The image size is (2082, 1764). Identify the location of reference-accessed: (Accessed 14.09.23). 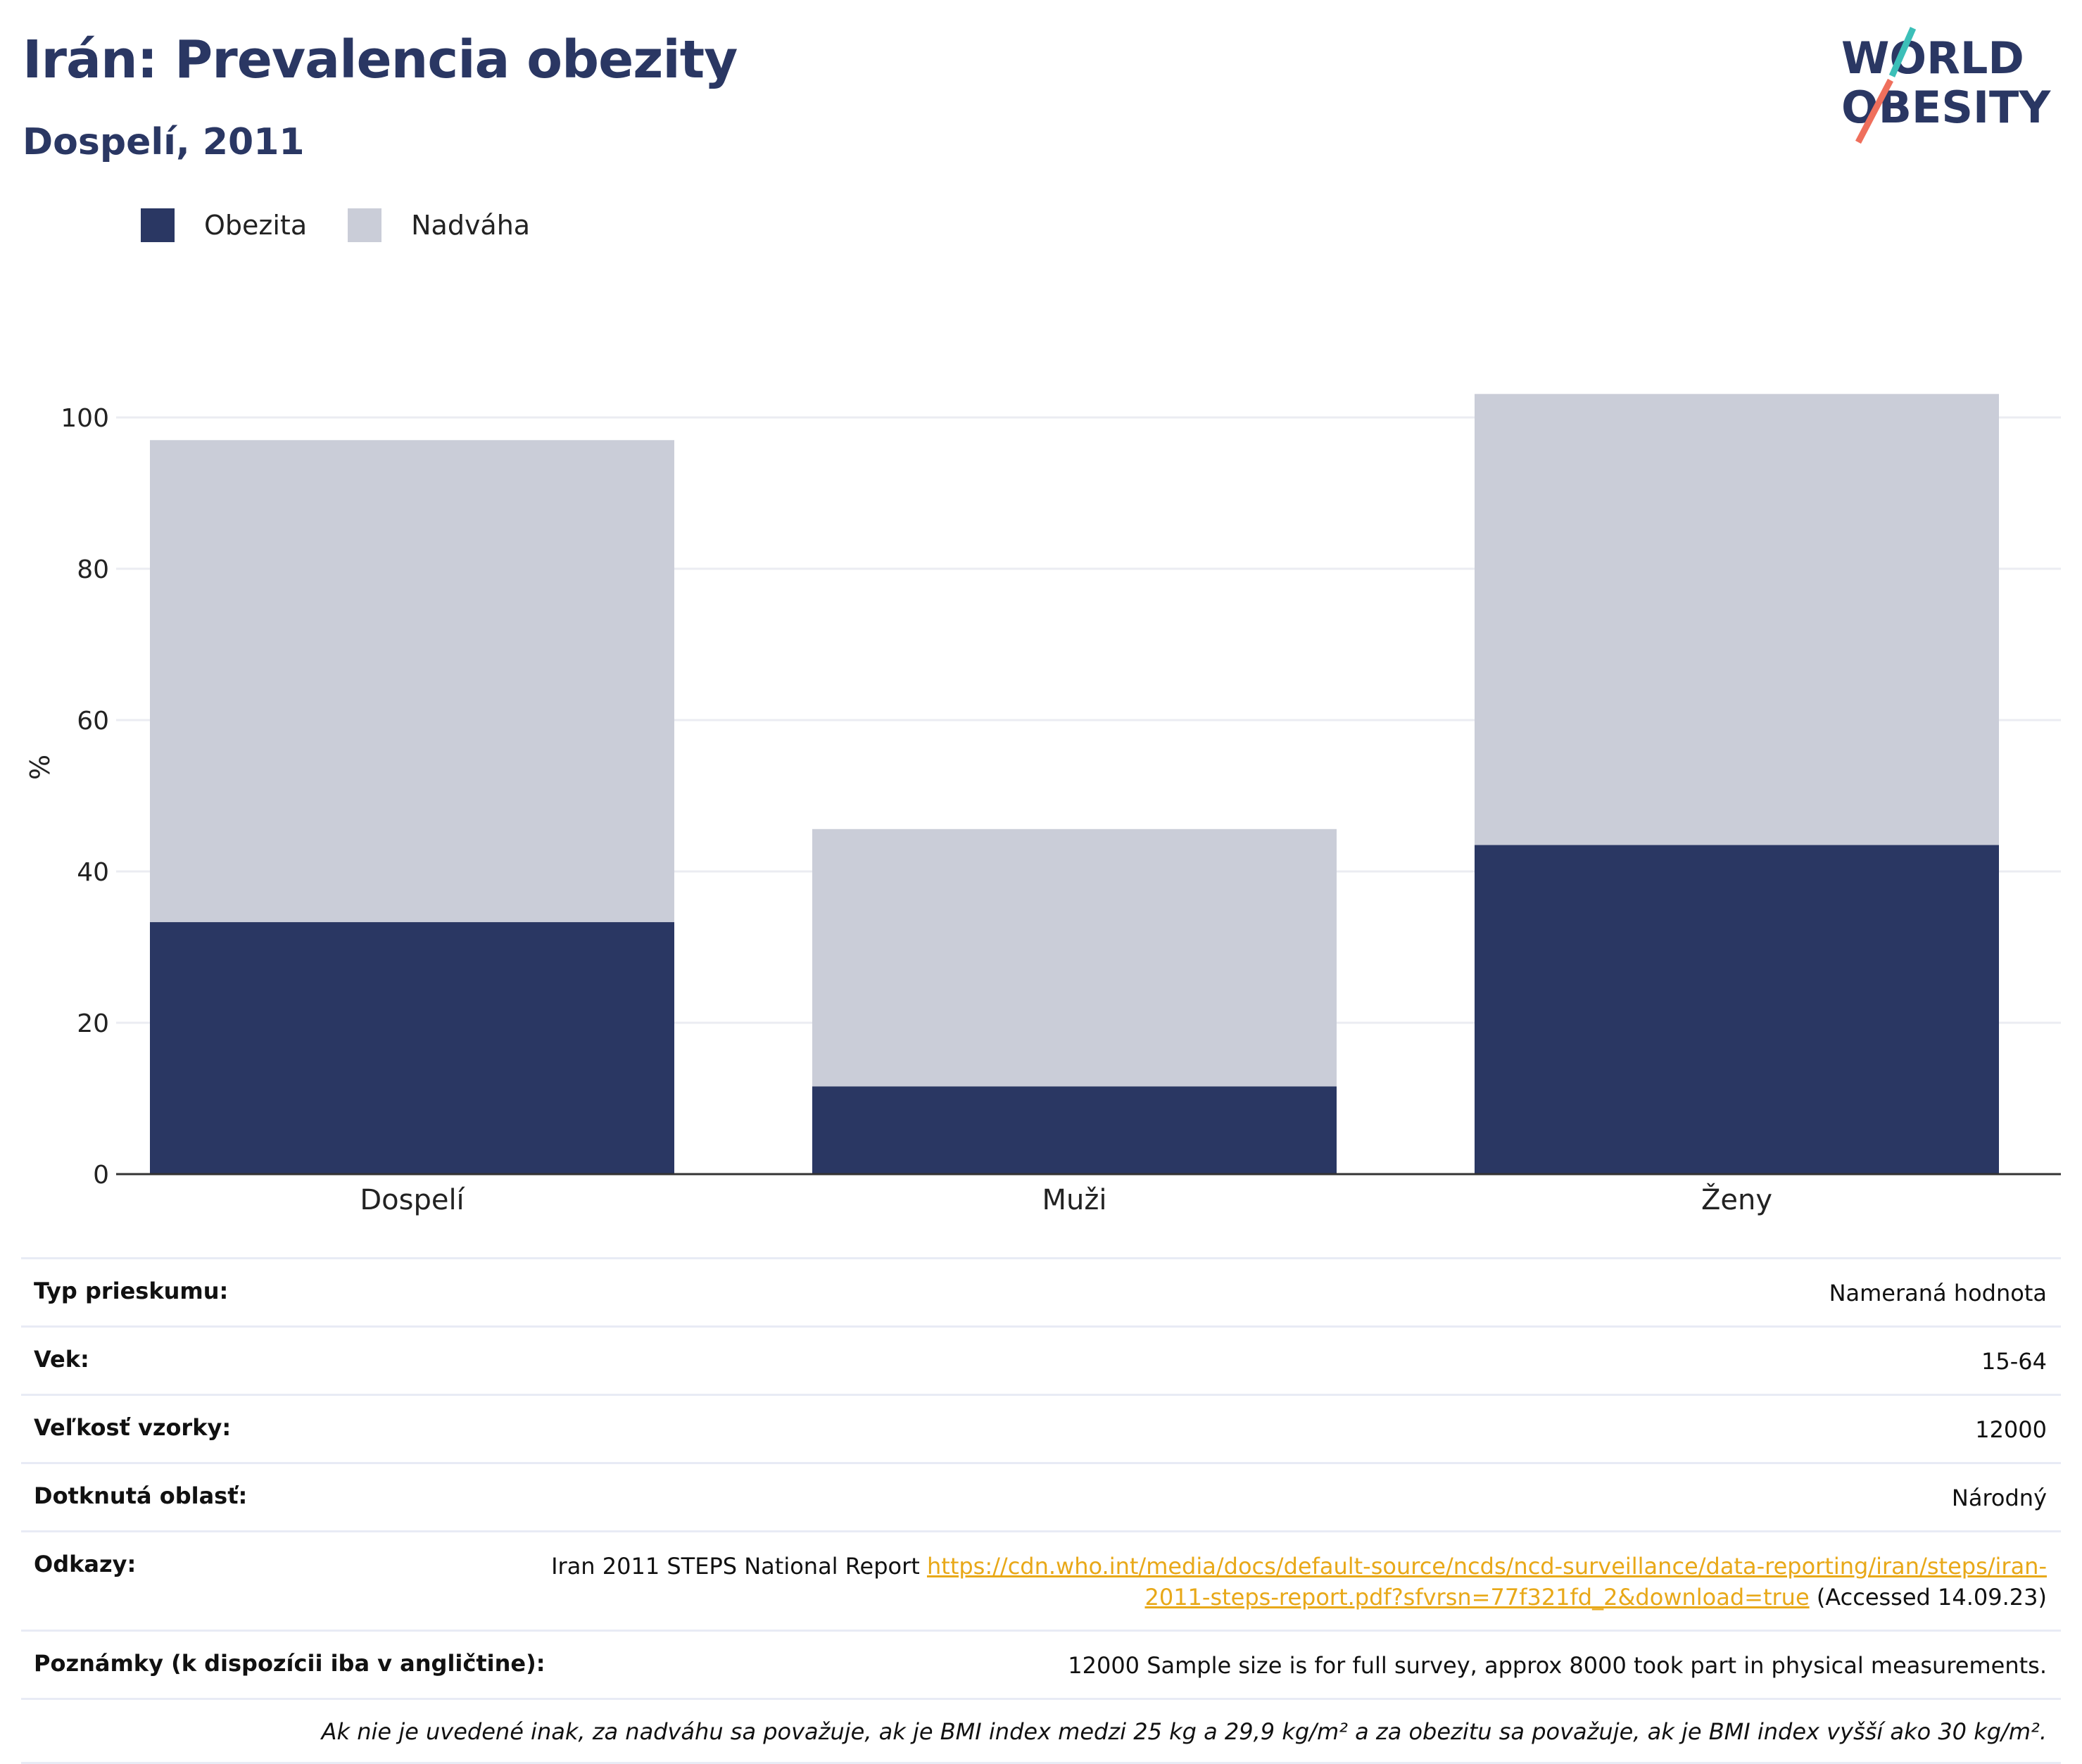
(1932, 1598).